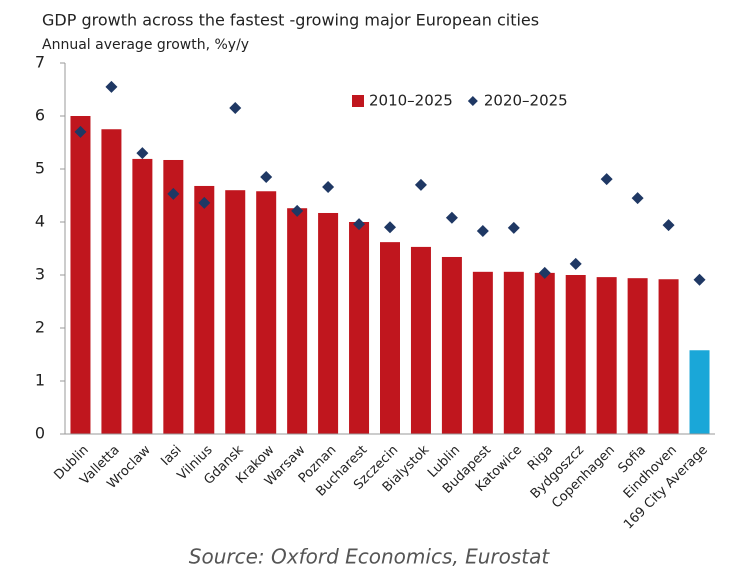 This screenshot has width=739, height=583. Describe the element at coordinates (370, 557) in the screenshot. I see `source: Source: Oxford Economics, Eurostat` at that location.